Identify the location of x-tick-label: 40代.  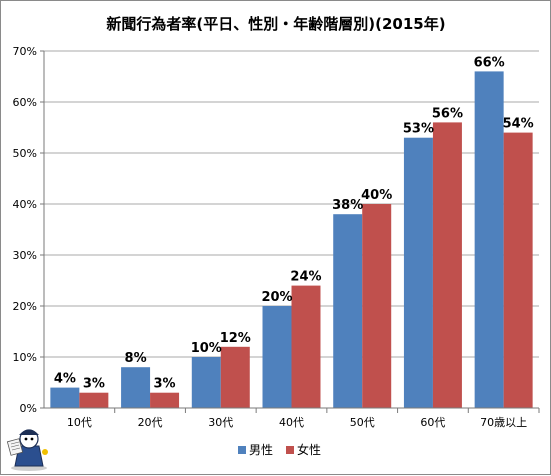
(291, 422).